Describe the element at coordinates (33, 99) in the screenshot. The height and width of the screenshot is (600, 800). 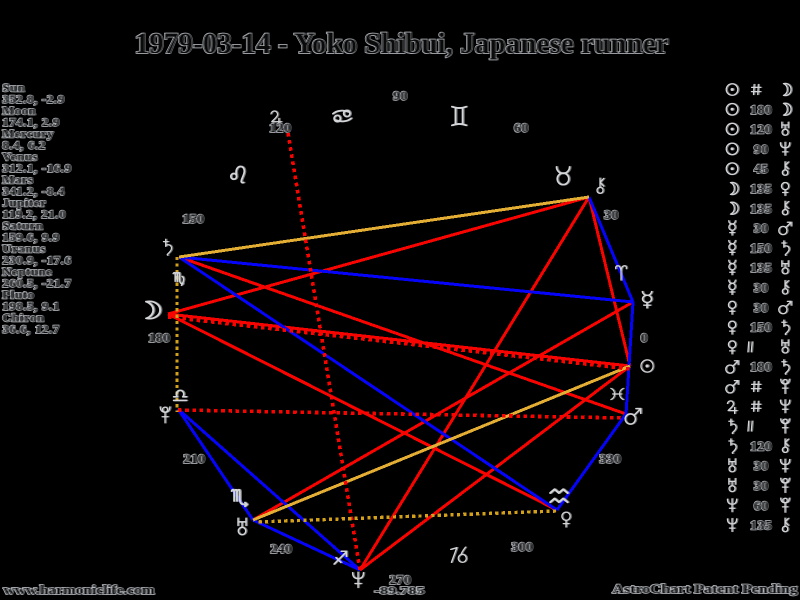
I see `svg-text: 352.8, -2.9` at that location.